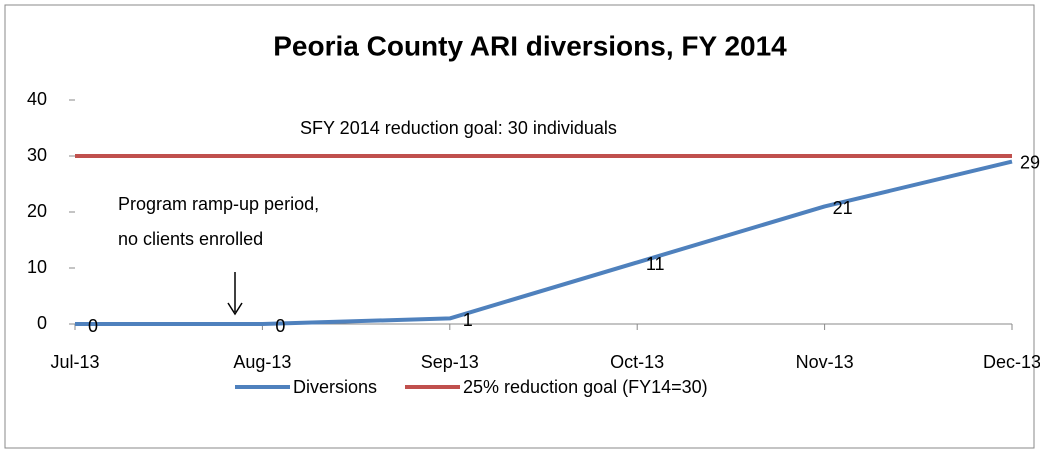 Image resolution: width=1040 pixels, height=451 pixels. What do you see at coordinates (262, 362) in the screenshot?
I see `x-tick-label: Aug-13` at bounding box center [262, 362].